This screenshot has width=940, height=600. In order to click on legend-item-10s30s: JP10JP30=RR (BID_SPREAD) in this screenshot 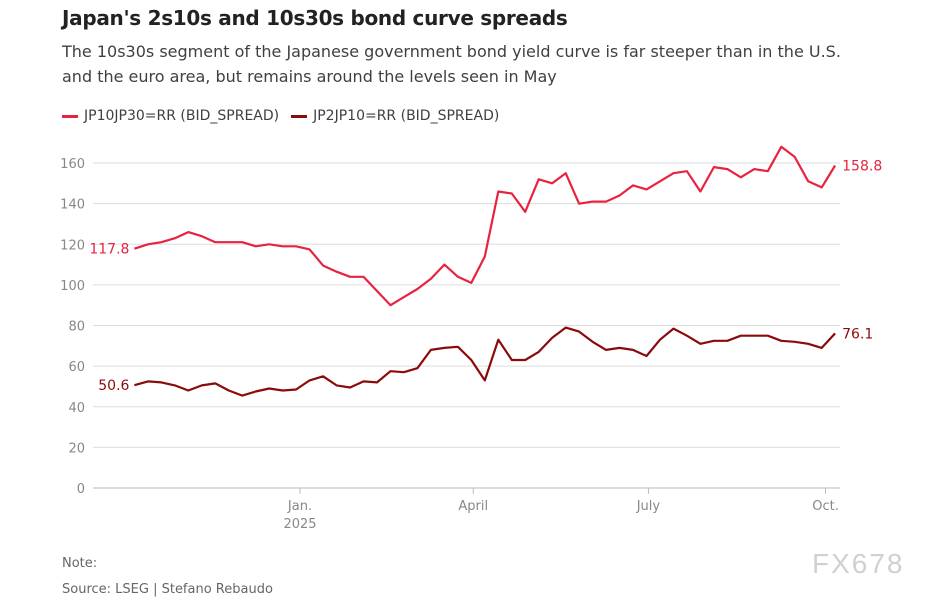, I will do `click(170, 116)`.